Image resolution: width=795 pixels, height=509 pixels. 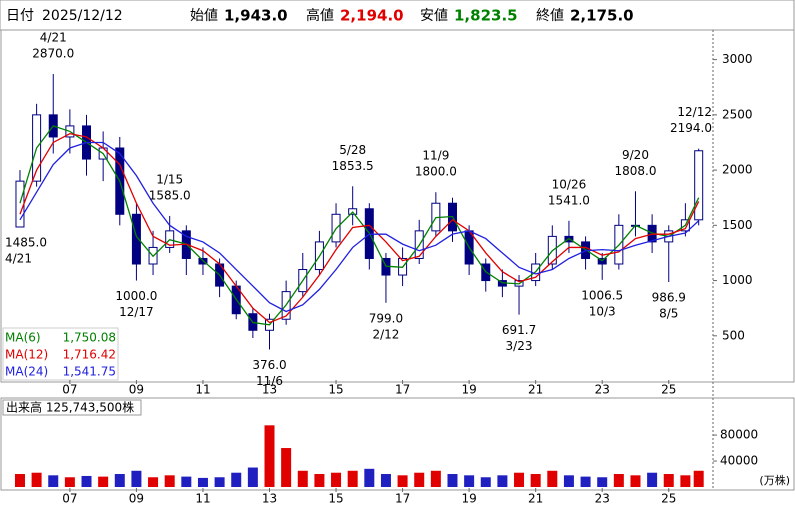 I want to click on annotation-value: 376.0, so click(x=269, y=365).